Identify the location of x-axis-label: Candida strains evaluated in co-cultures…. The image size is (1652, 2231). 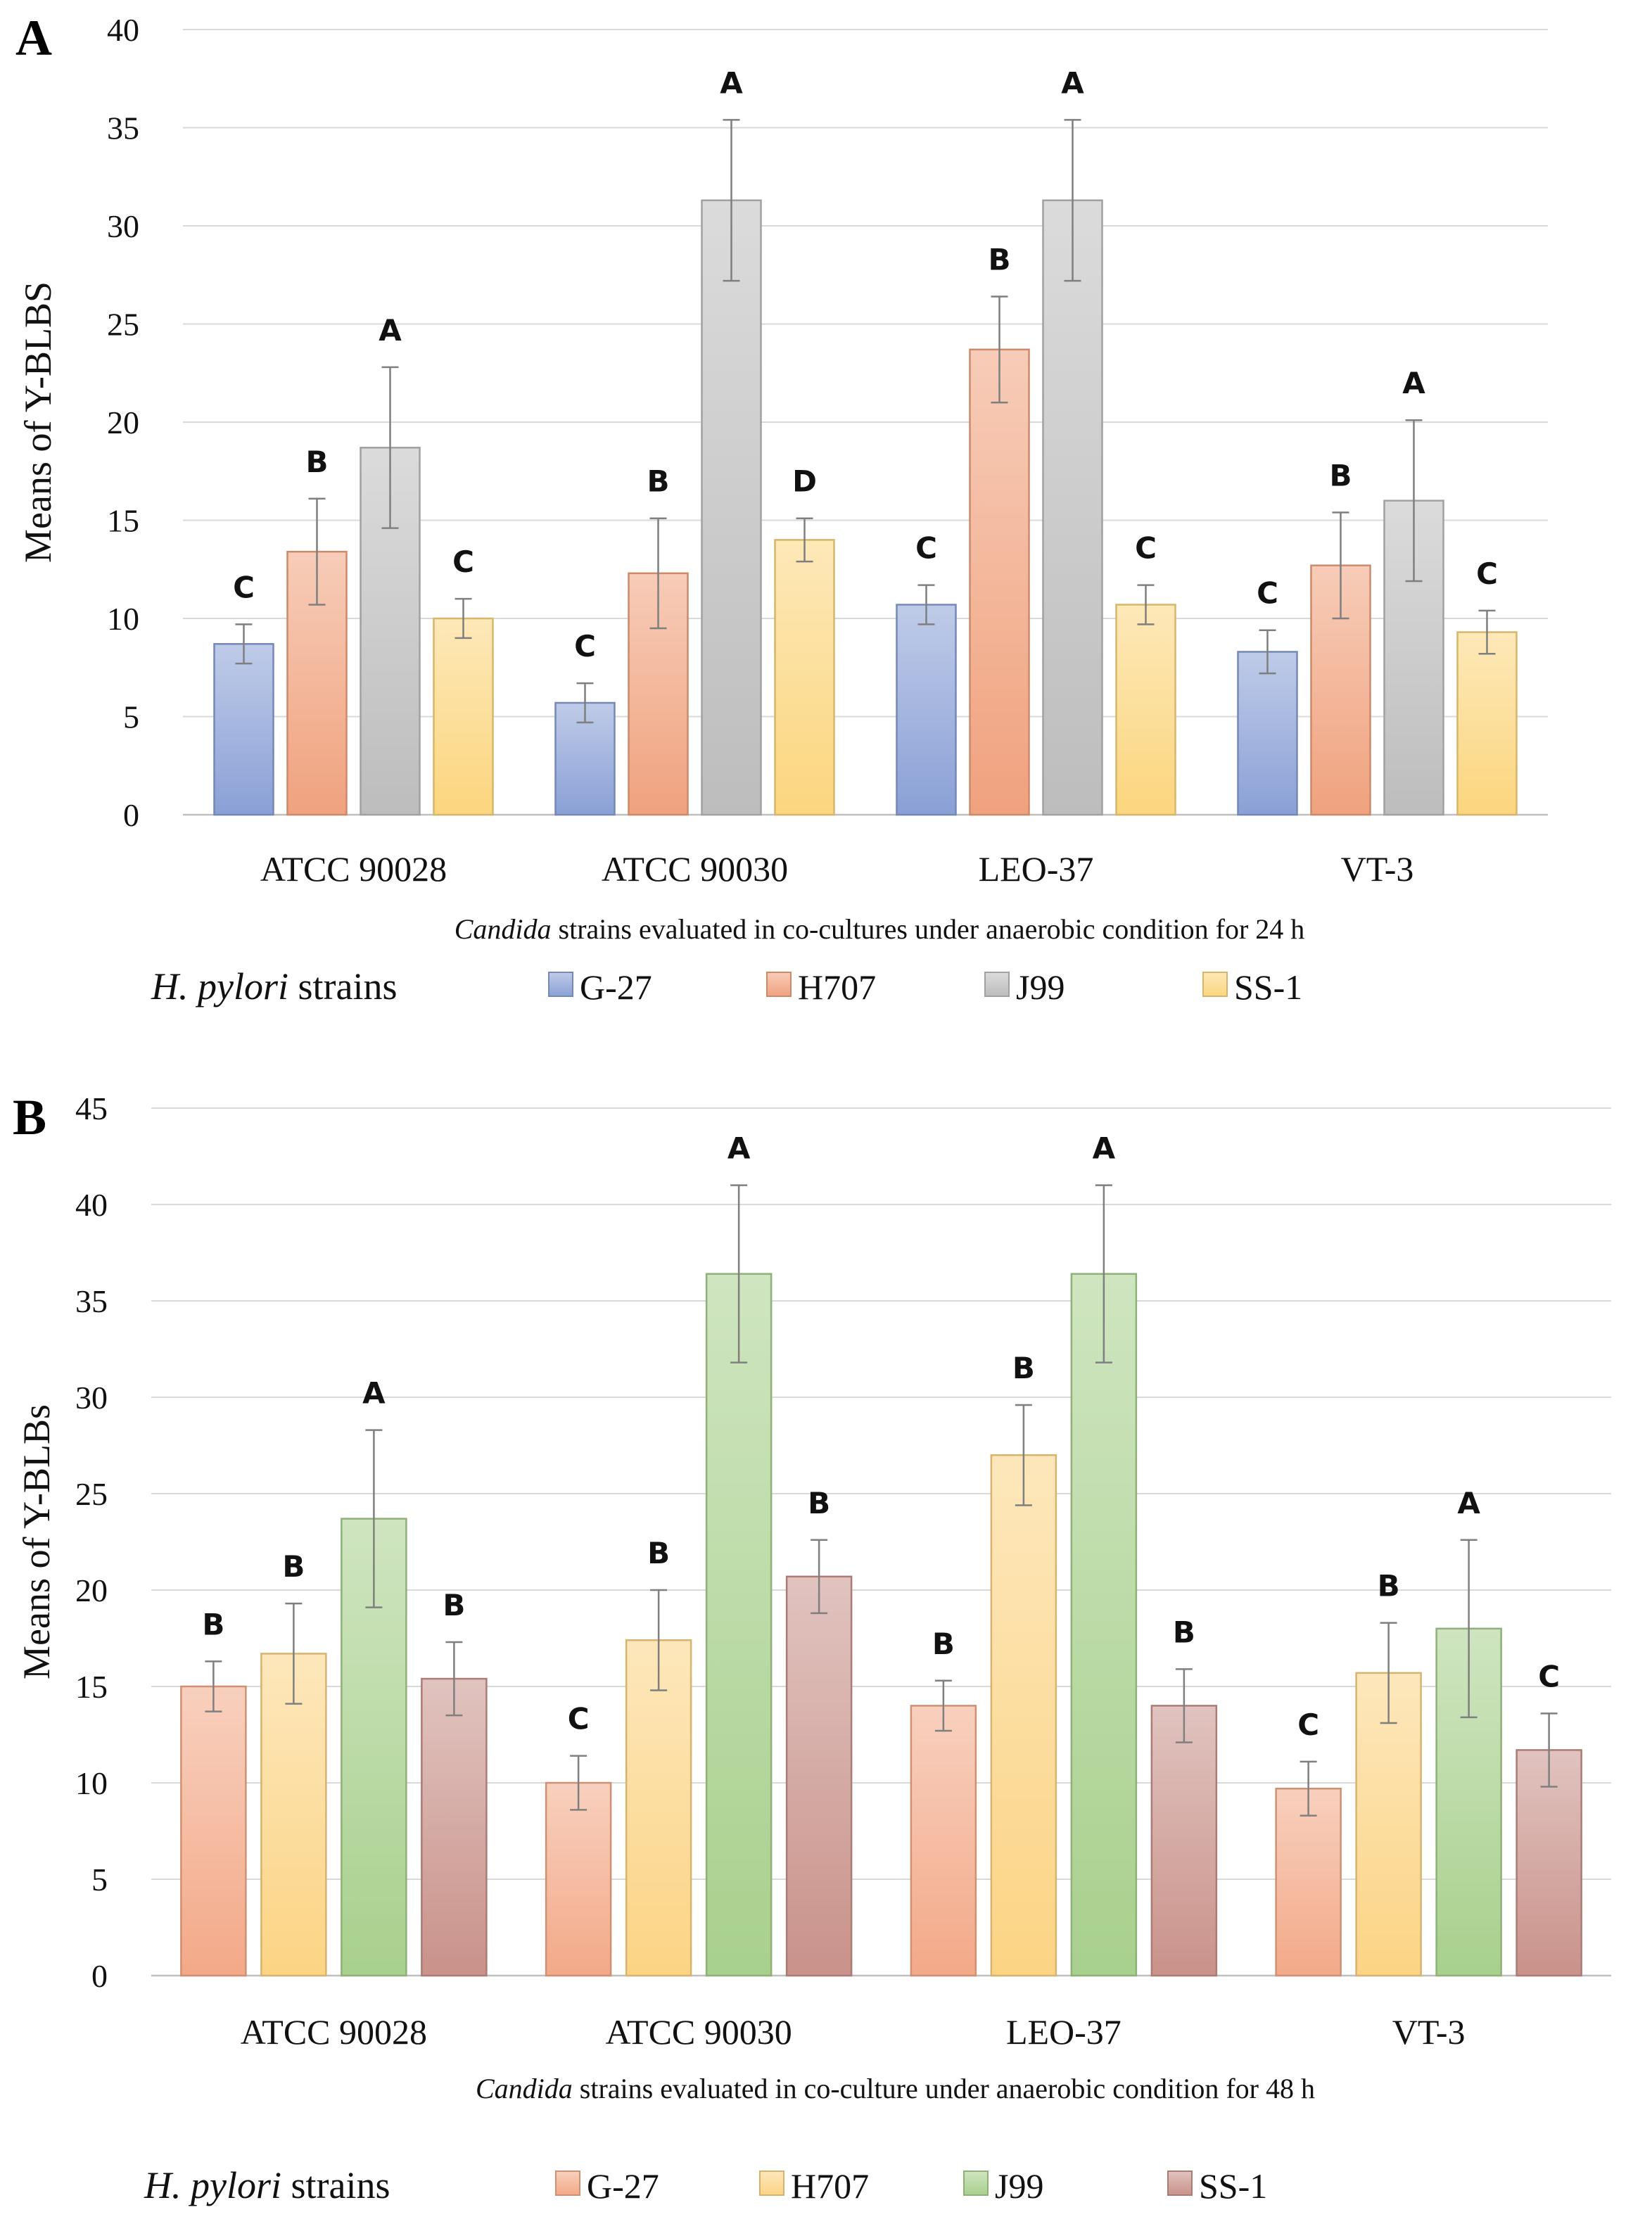
(880, 929).